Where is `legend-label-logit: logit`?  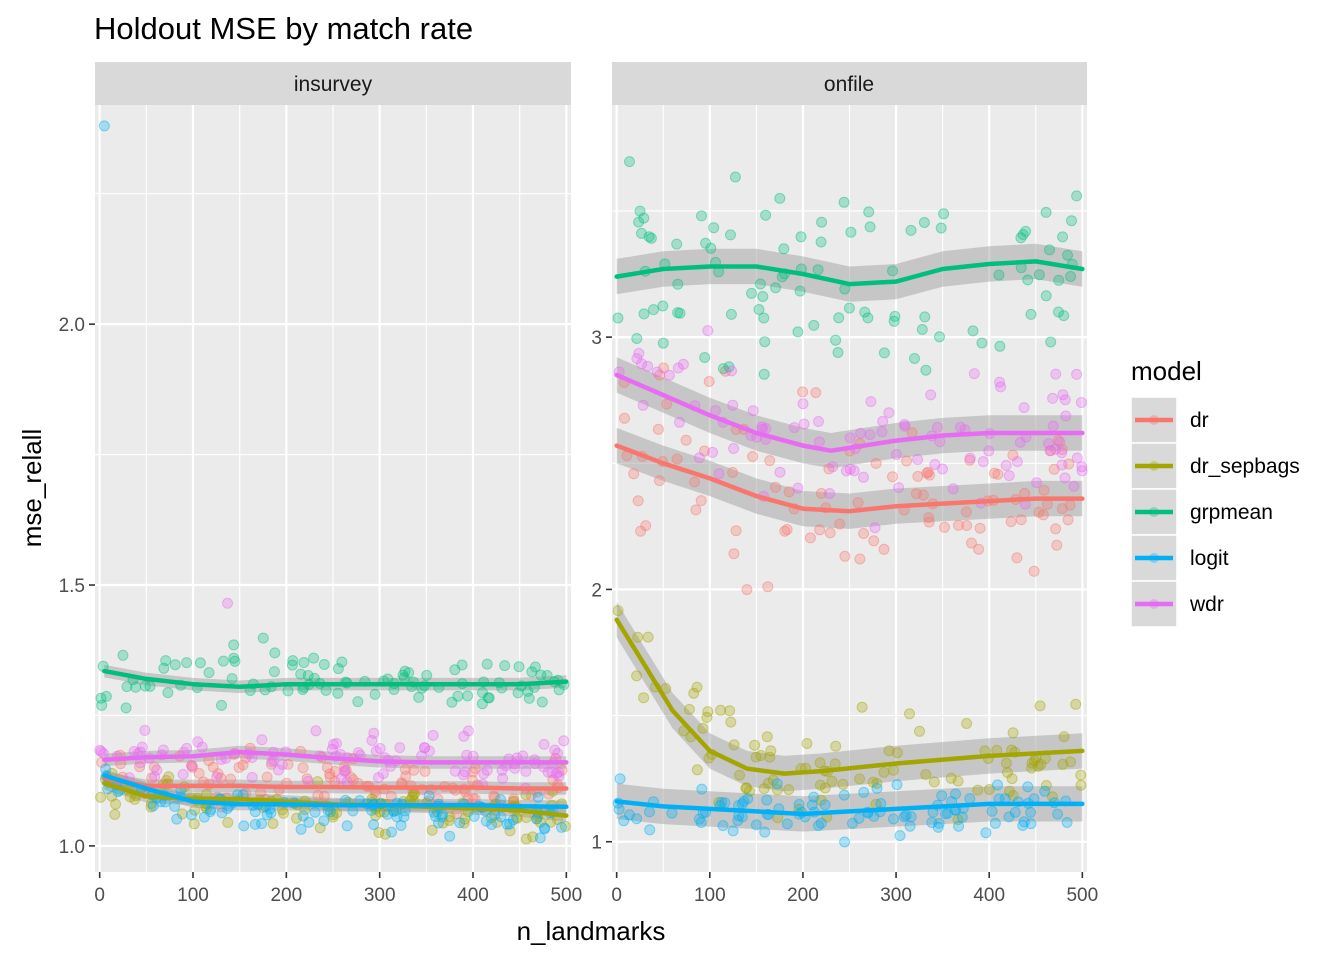
legend-label-logit: logit is located at coordinates (1209, 558).